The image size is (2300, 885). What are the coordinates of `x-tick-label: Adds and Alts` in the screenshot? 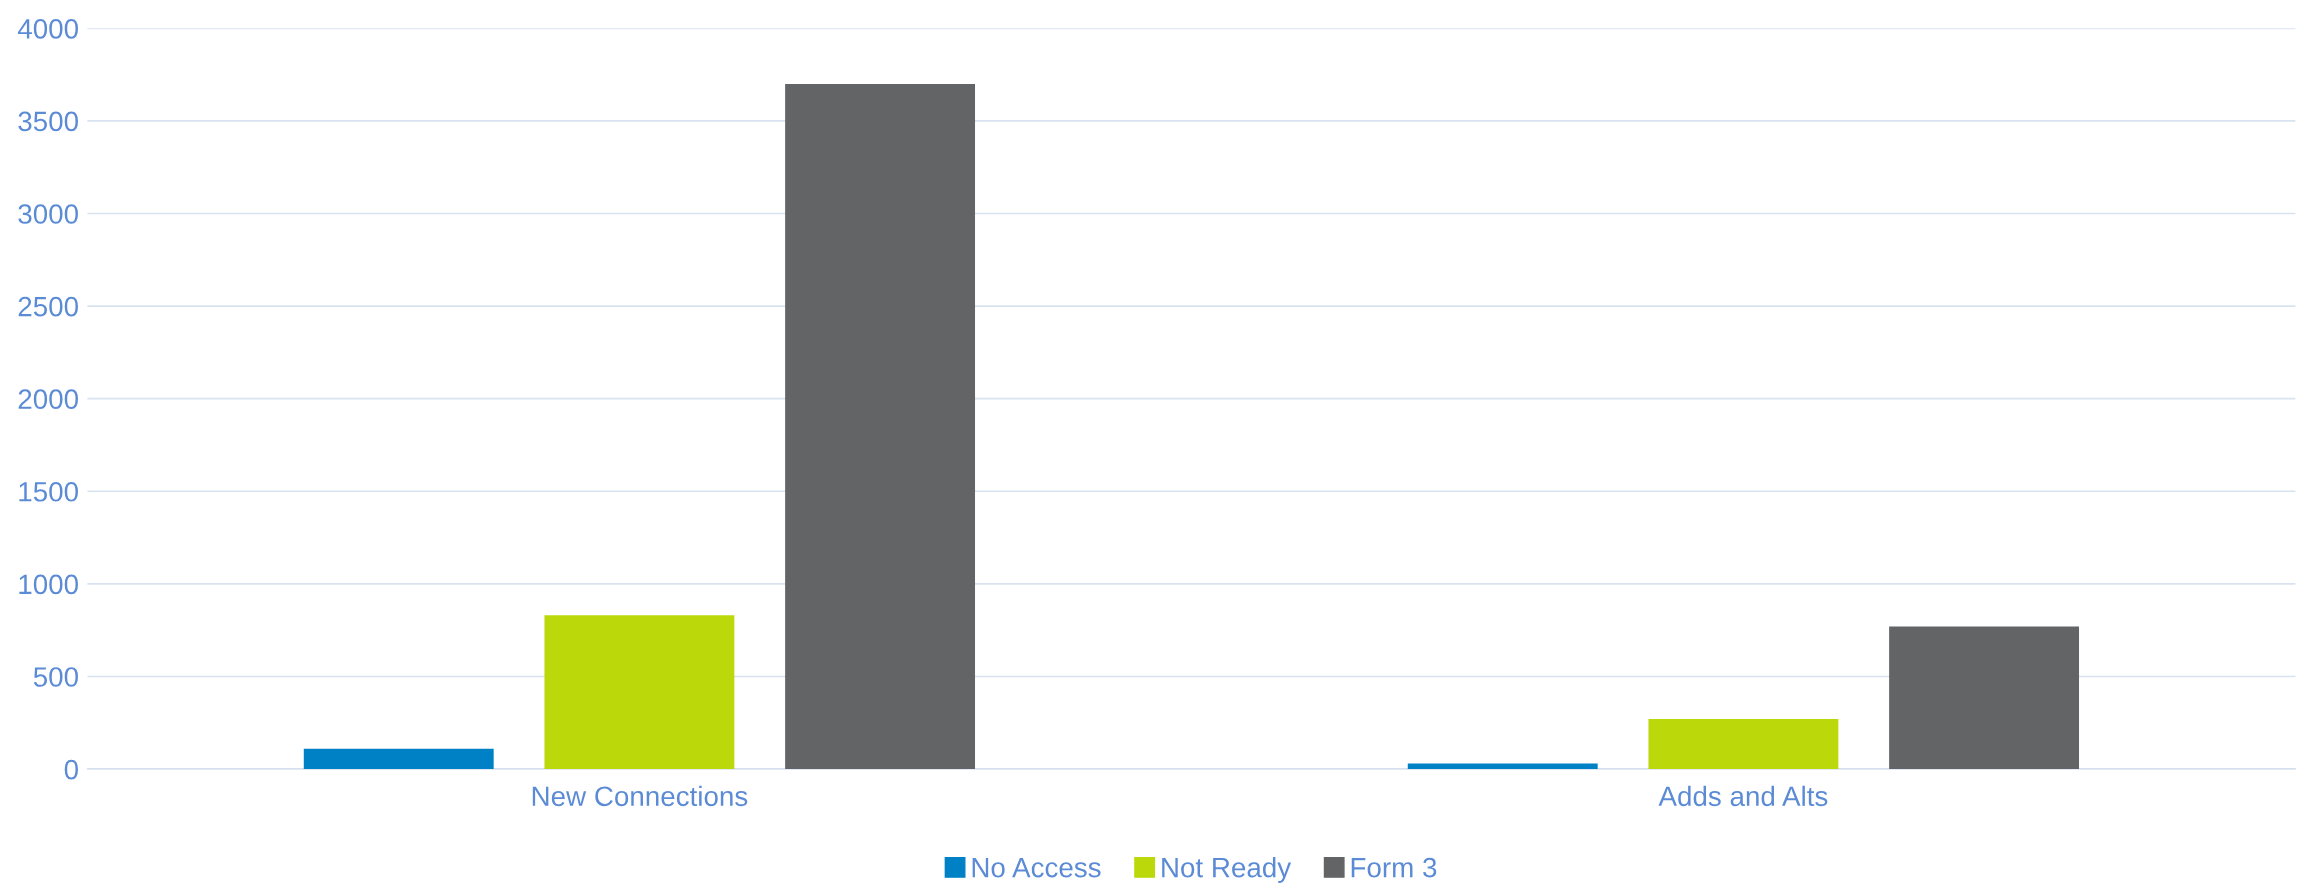 It's located at (1743, 796).